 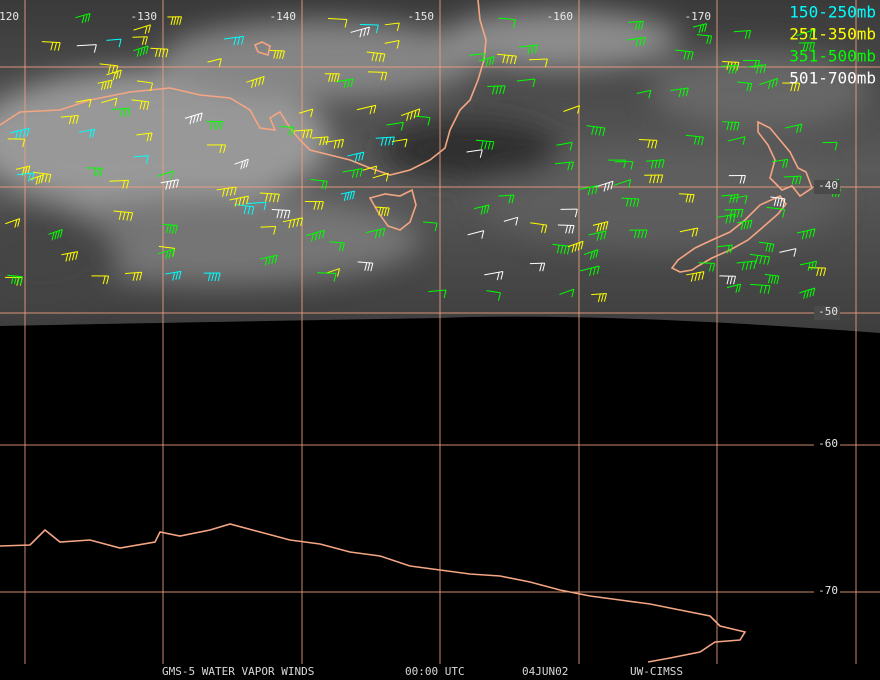 I want to click on latitude-label: -60, so click(x=828, y=443).